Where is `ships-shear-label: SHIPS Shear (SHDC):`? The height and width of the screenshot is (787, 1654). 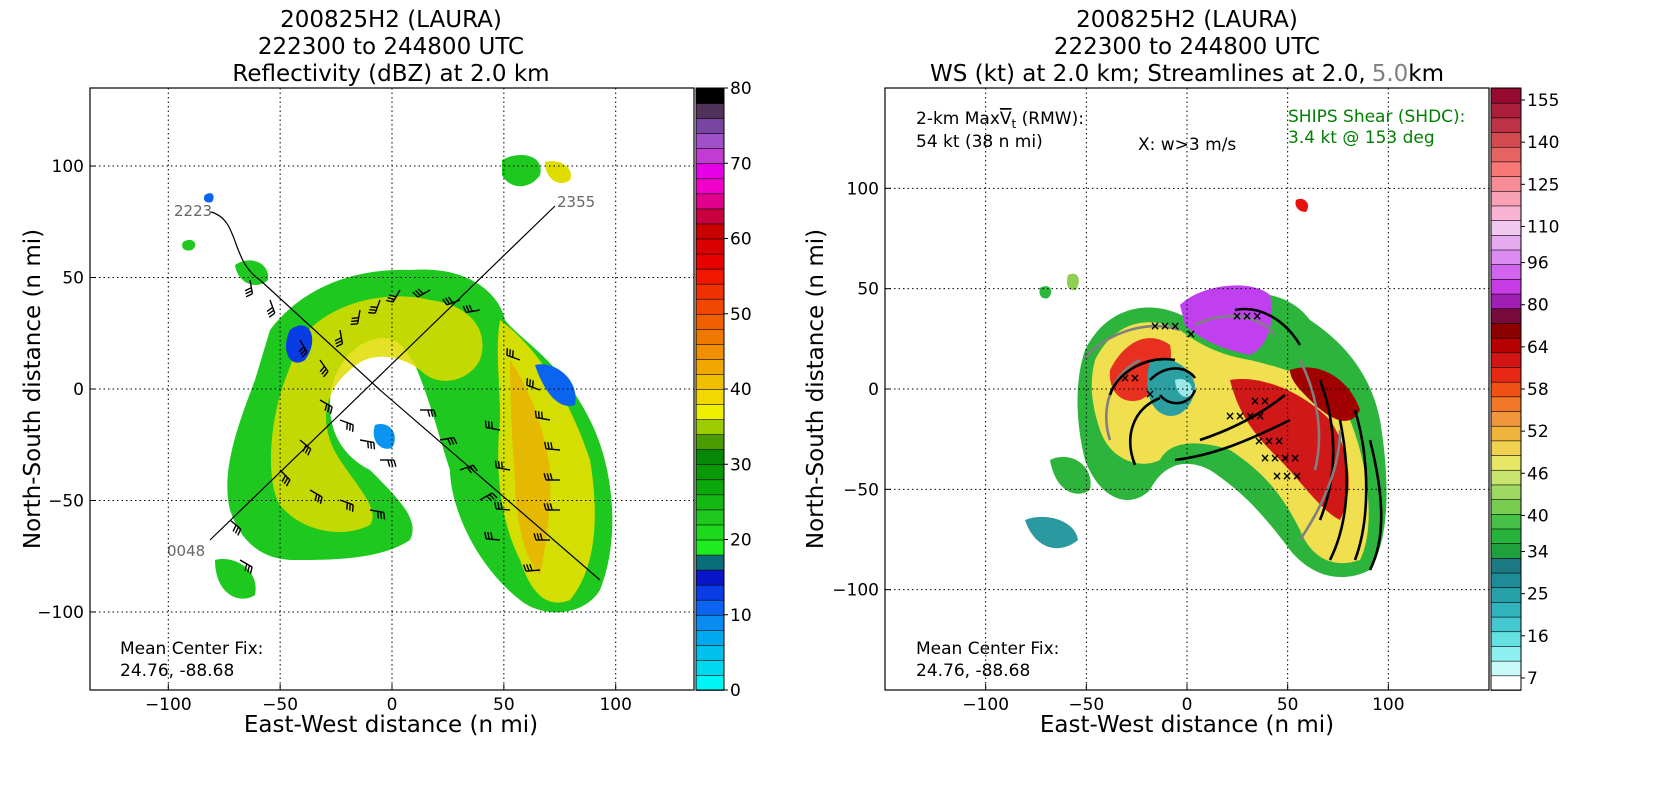 ships-shear-label: SHIPS Shear (SHDC): is located at coordinates (1376, 117).